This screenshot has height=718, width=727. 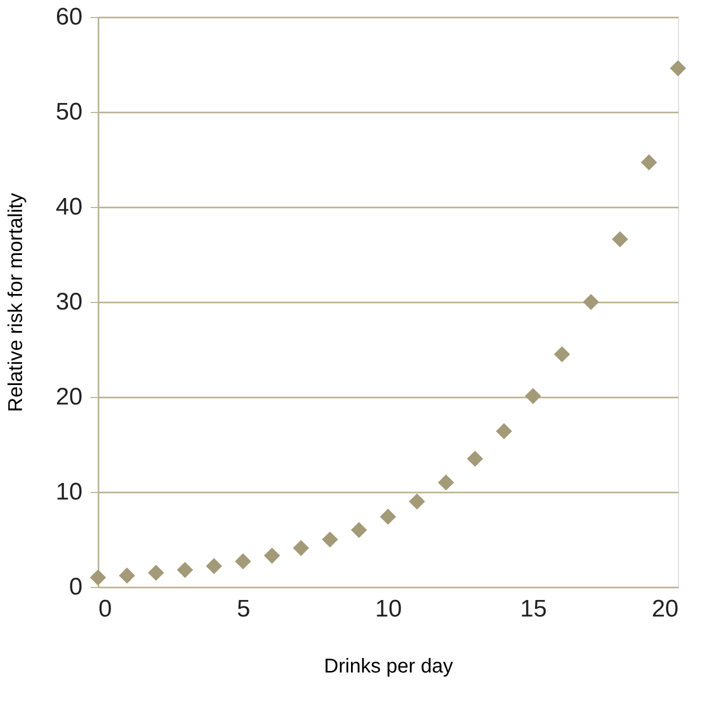 What do you see at coordinates (15, 302) in the screenshot?
I see `y-axis-title: Relative risk for mortality` at bounding box center [15, 302].